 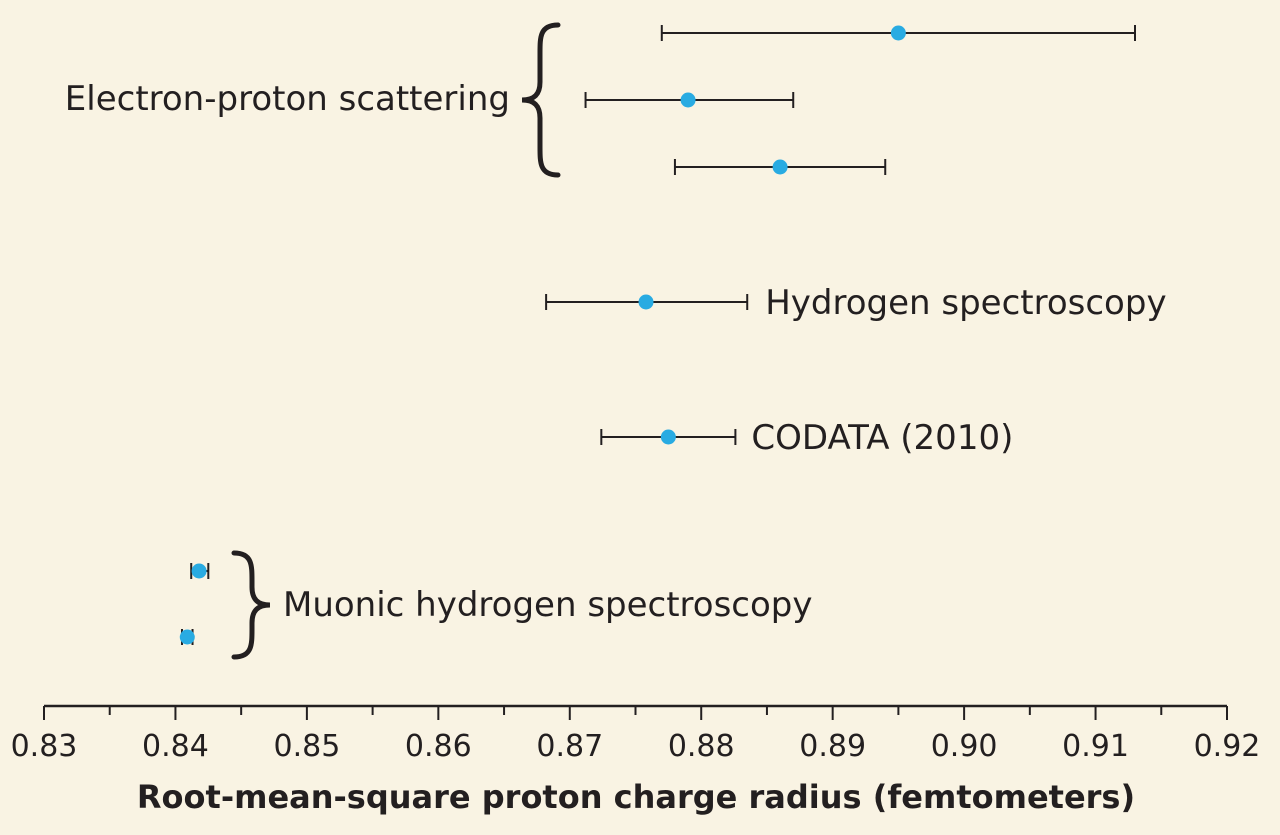 What do you see at coordinates (701, 746) in the screenshot?
I see `x-tick-label: 0.88` at bounding box center [701, 746].